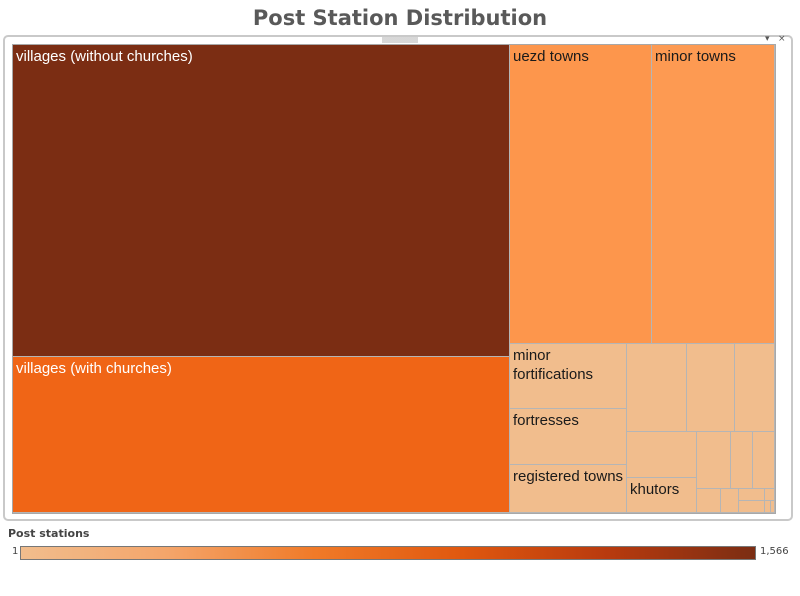  What do you see at coordinates (551, 56) in the screenshot?
I see `treemap-cell-label: uezd towns` at bounding box center [551, 56].